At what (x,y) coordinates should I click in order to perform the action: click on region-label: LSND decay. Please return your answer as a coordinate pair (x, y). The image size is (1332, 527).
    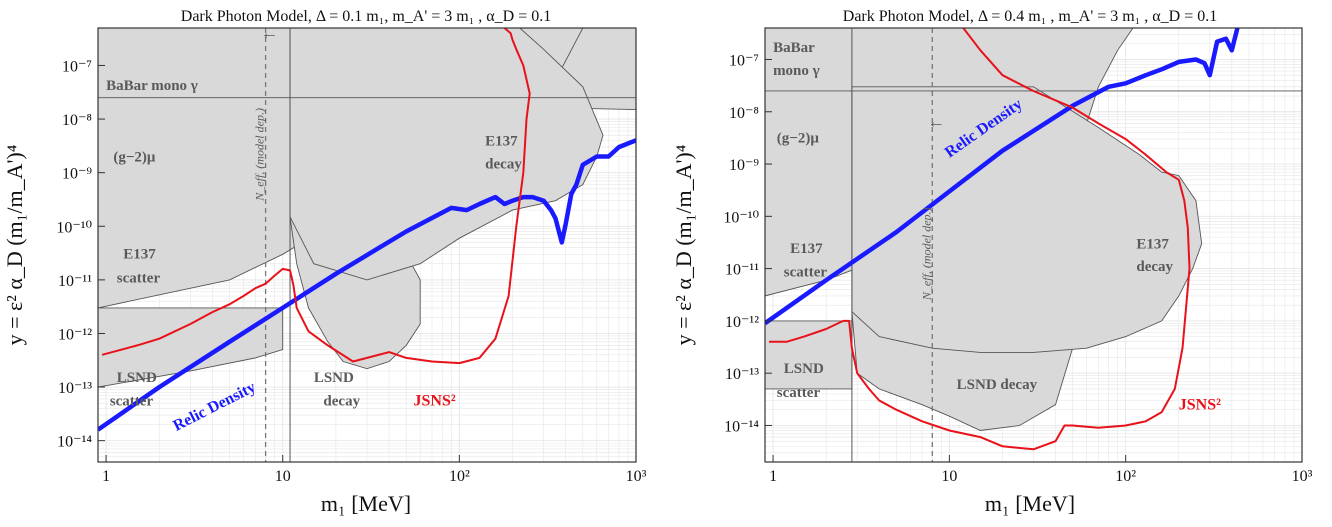
    Looking at the image, I should click on (997, 385).